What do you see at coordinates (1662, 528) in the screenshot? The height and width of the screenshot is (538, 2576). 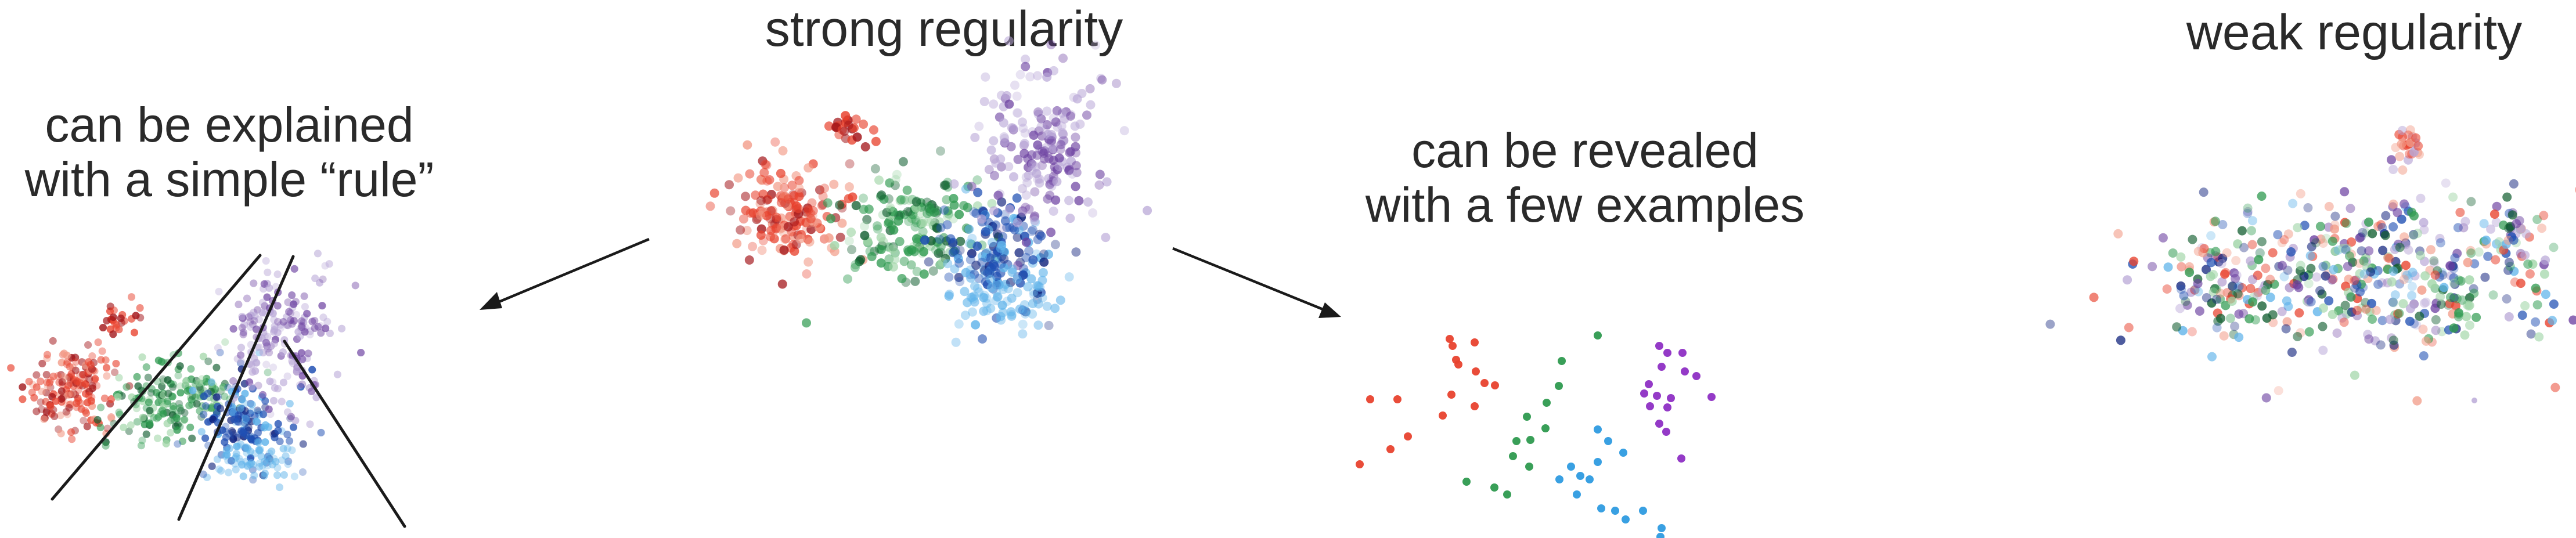 I see `example-point-blue` at bounding box center [1662, 528].